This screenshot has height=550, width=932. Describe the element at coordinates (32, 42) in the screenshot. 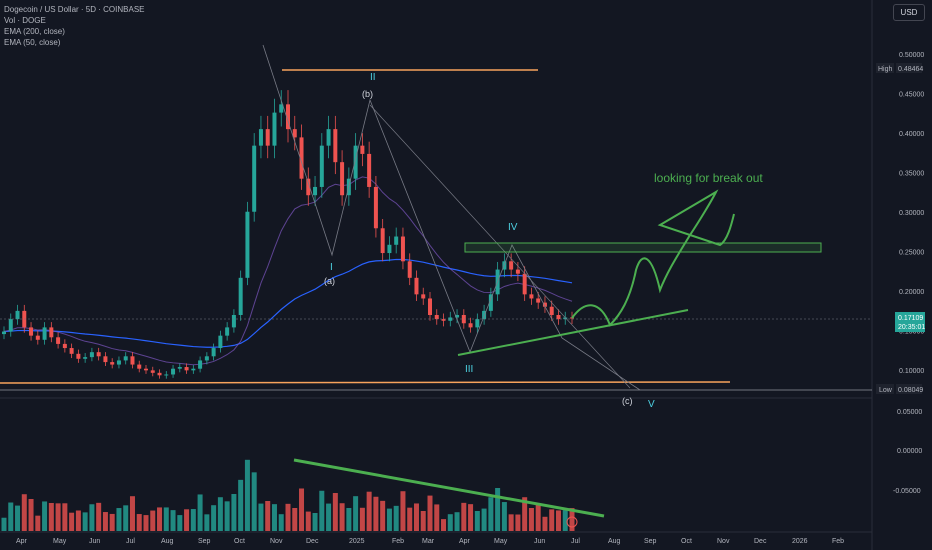

I see `ema50-indicator-label: EMA (50, close)` at that location.